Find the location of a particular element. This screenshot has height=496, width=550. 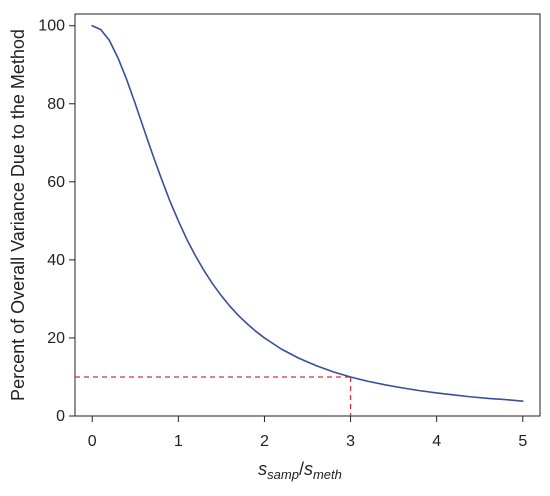

y-tick-label: 60 is located at coordinates (56, 182).